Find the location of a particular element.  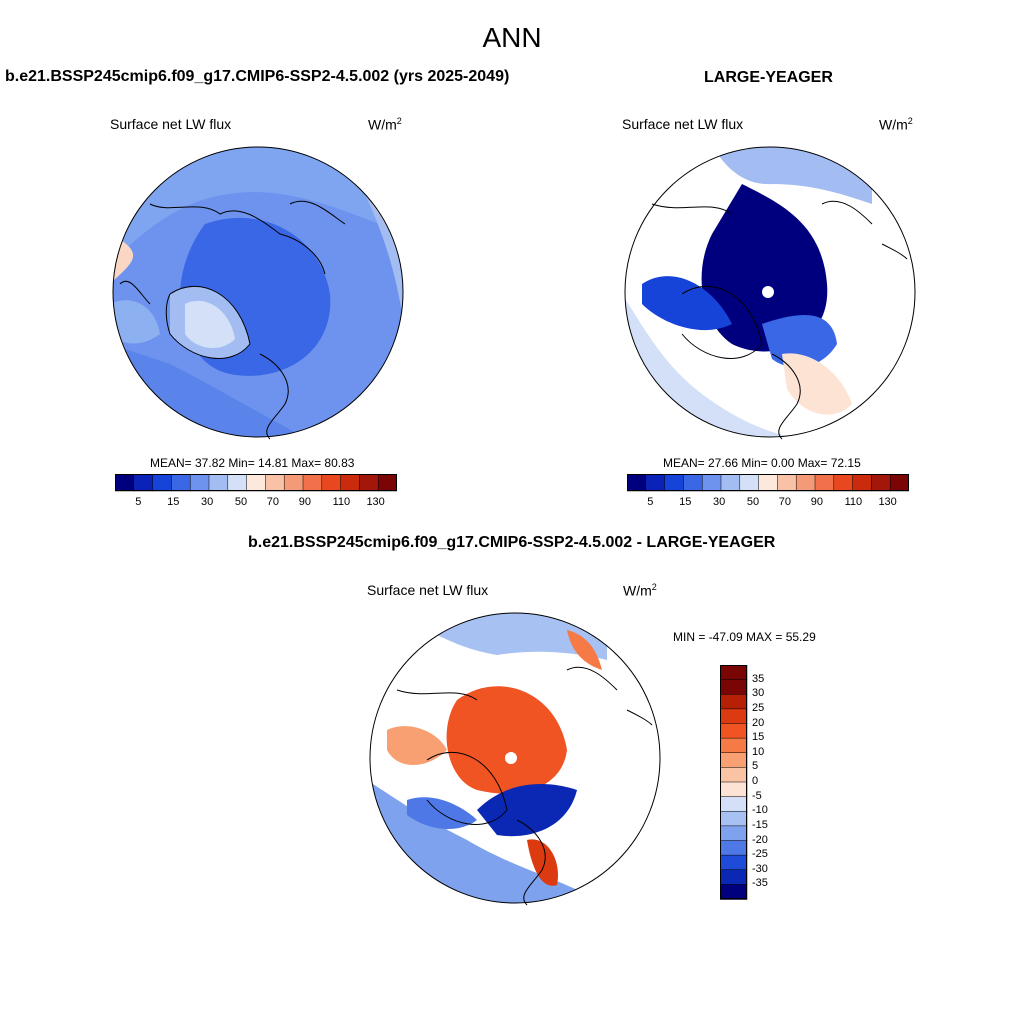

obs-units-label: W/m2 is located at coordinates (896, 124).